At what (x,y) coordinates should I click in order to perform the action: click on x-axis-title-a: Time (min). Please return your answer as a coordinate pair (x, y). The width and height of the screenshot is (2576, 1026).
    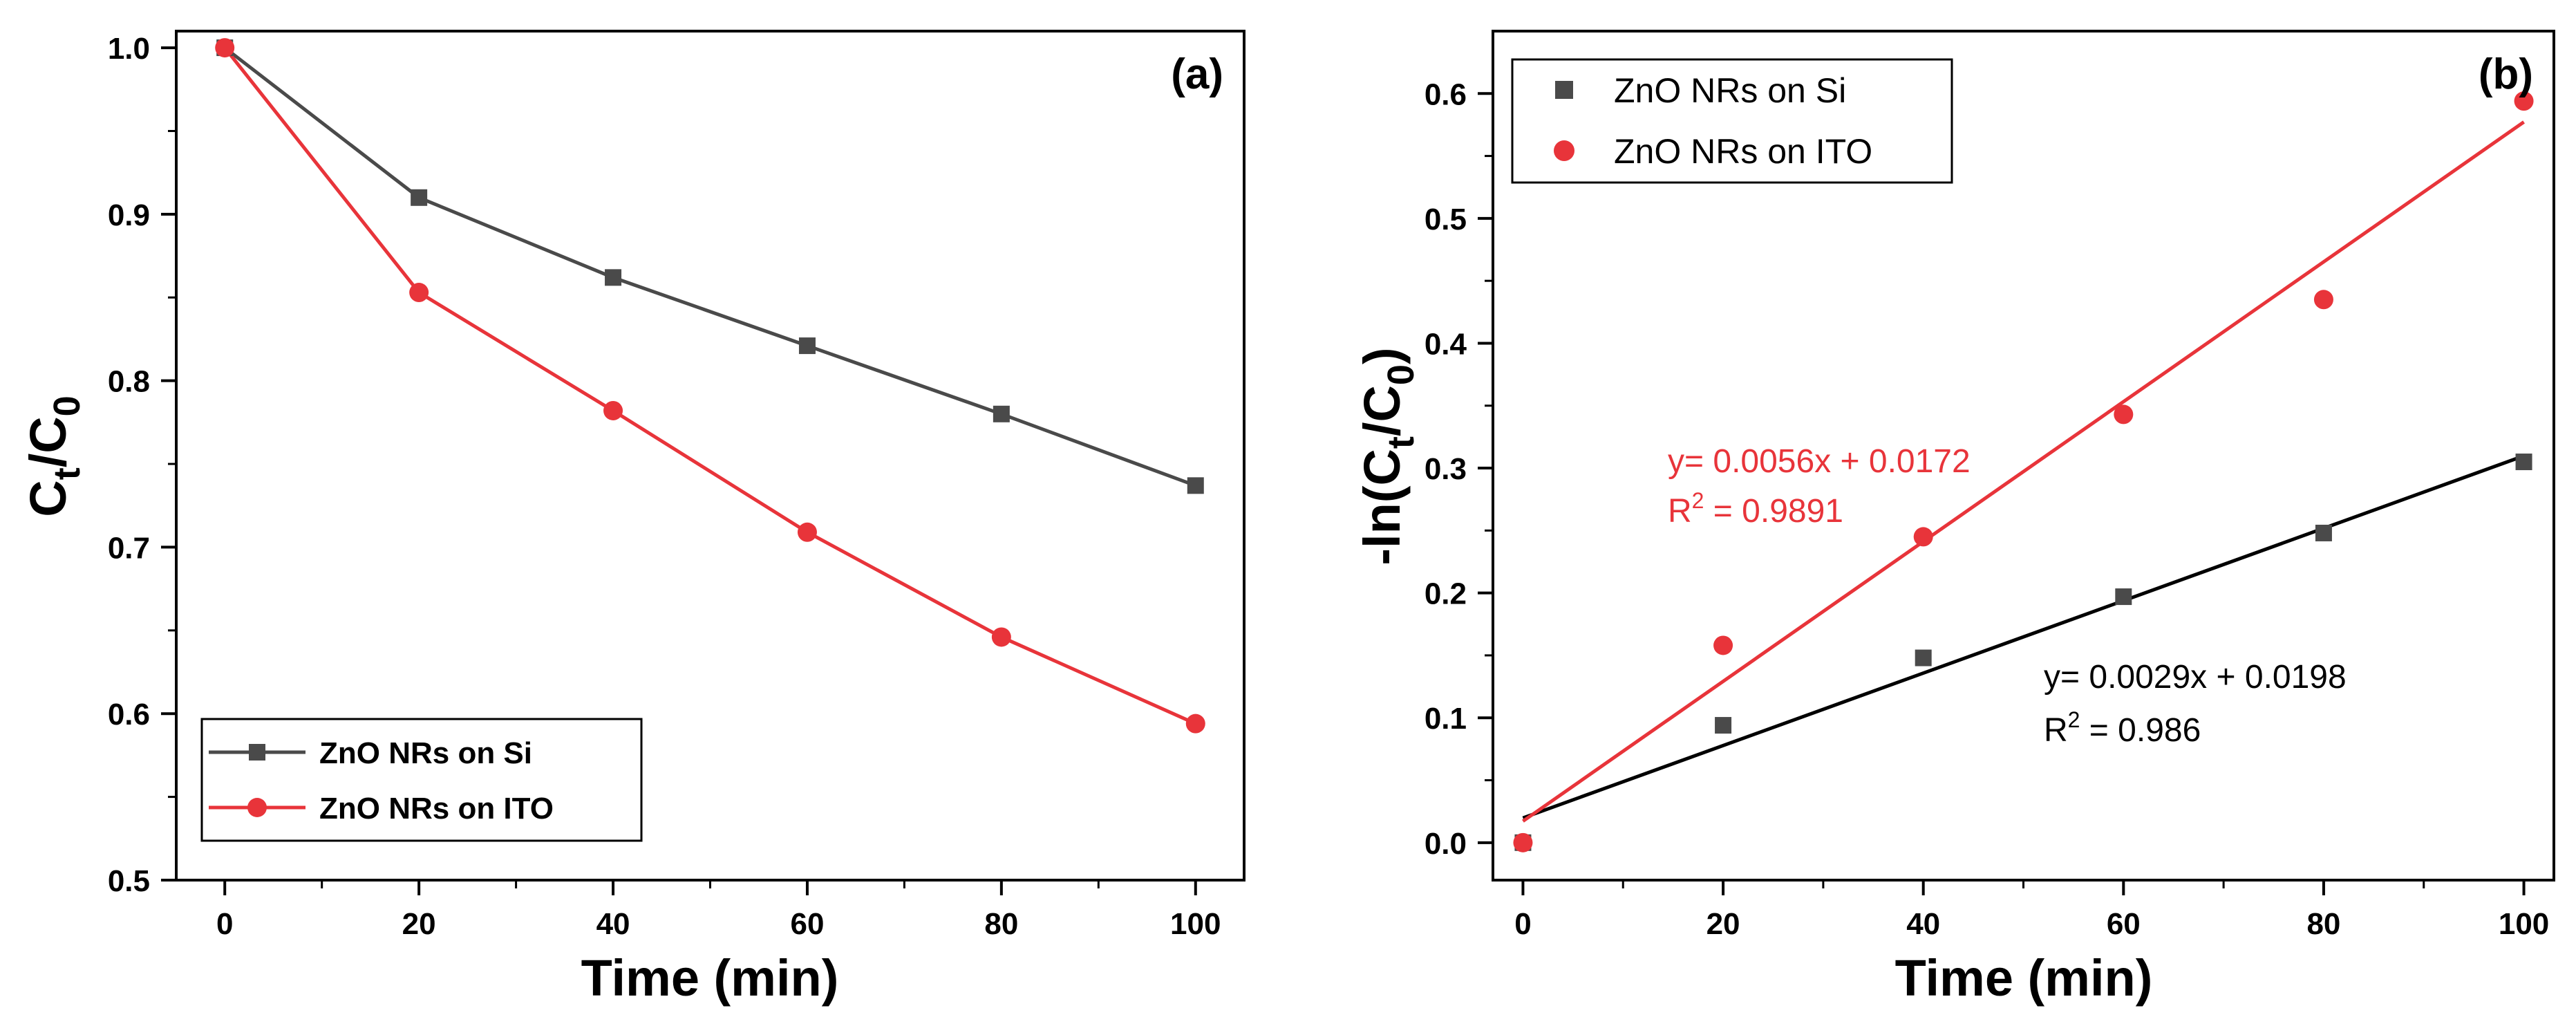
    Looking at the image, I should click on (710, 978).